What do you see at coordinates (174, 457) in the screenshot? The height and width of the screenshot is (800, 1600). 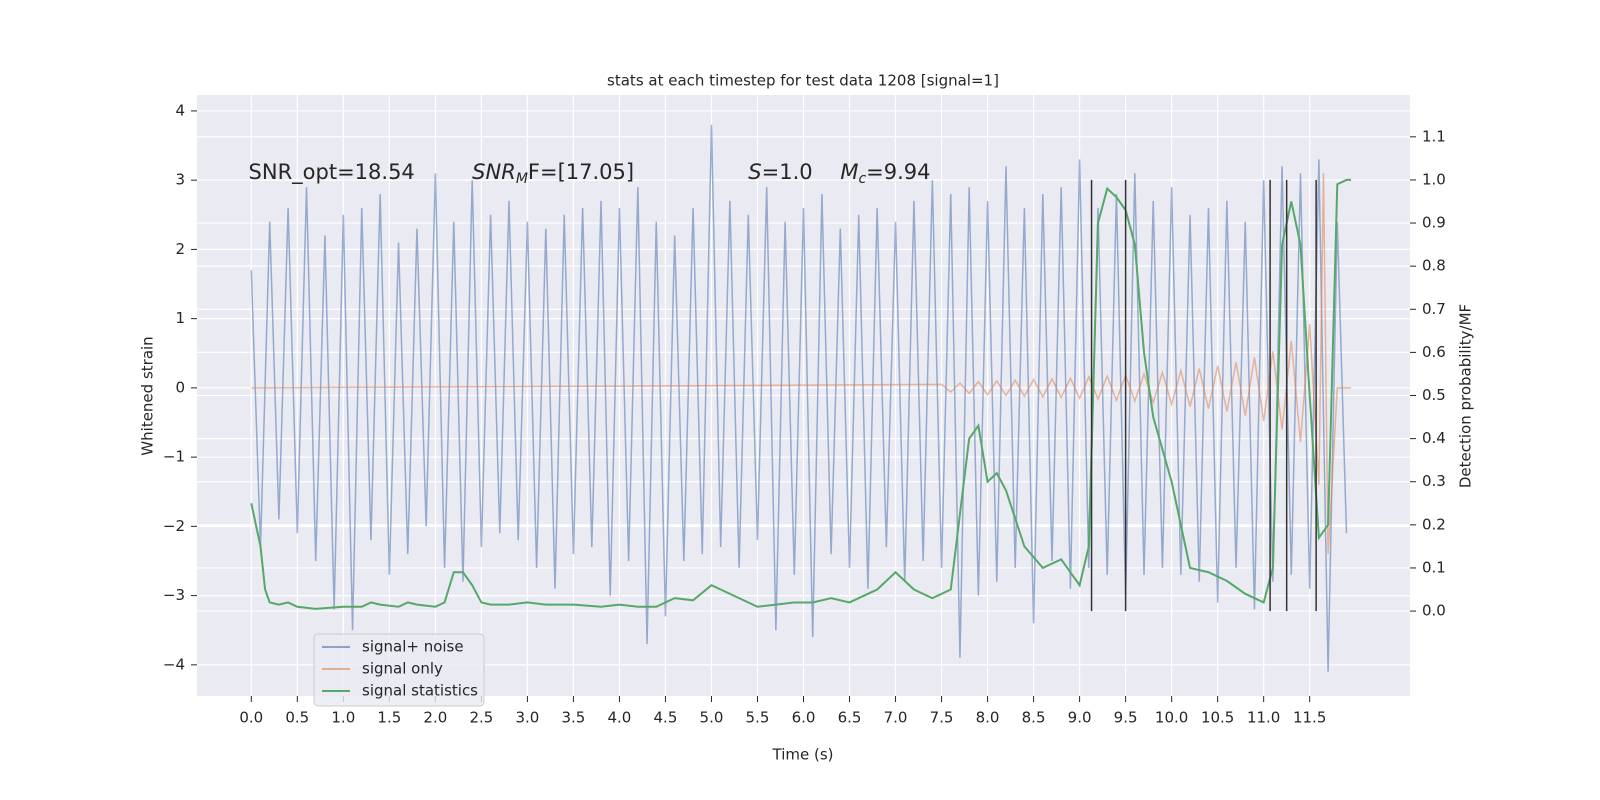 I see `y-tick-label: −1` at bounding box center [174, 457].